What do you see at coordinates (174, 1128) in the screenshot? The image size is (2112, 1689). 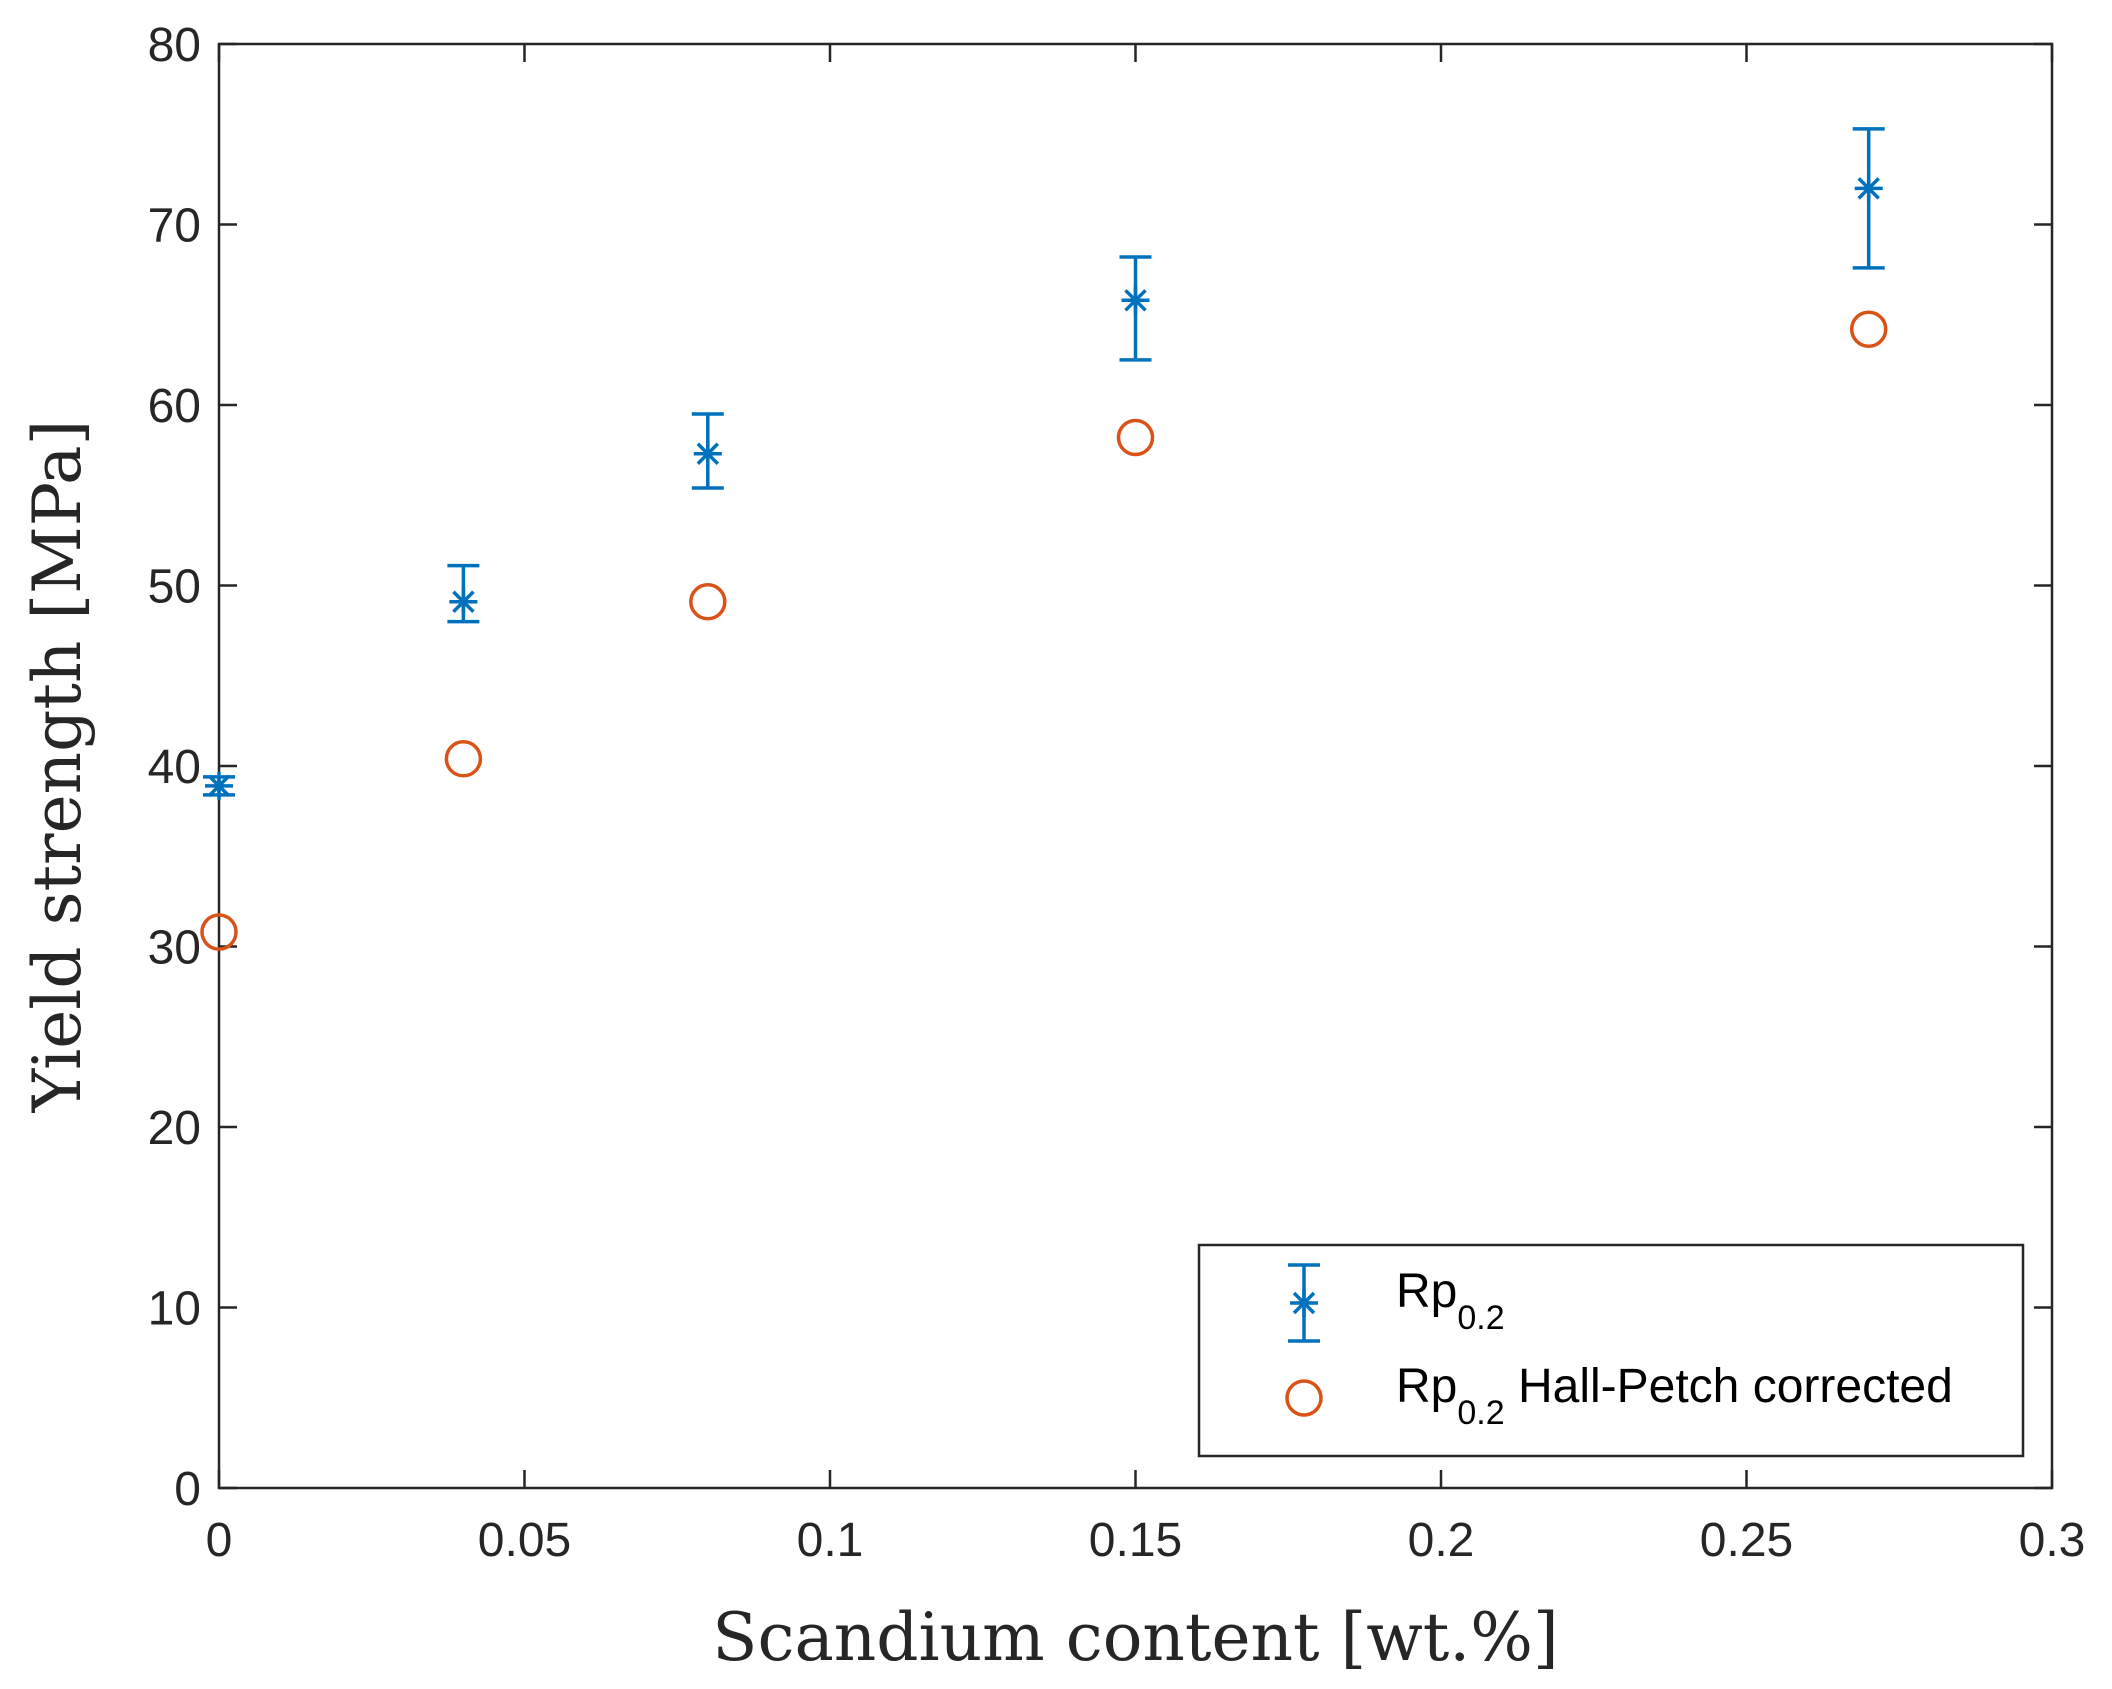 I see `y-tick-label: 20` at bounding box center [174, 1128].